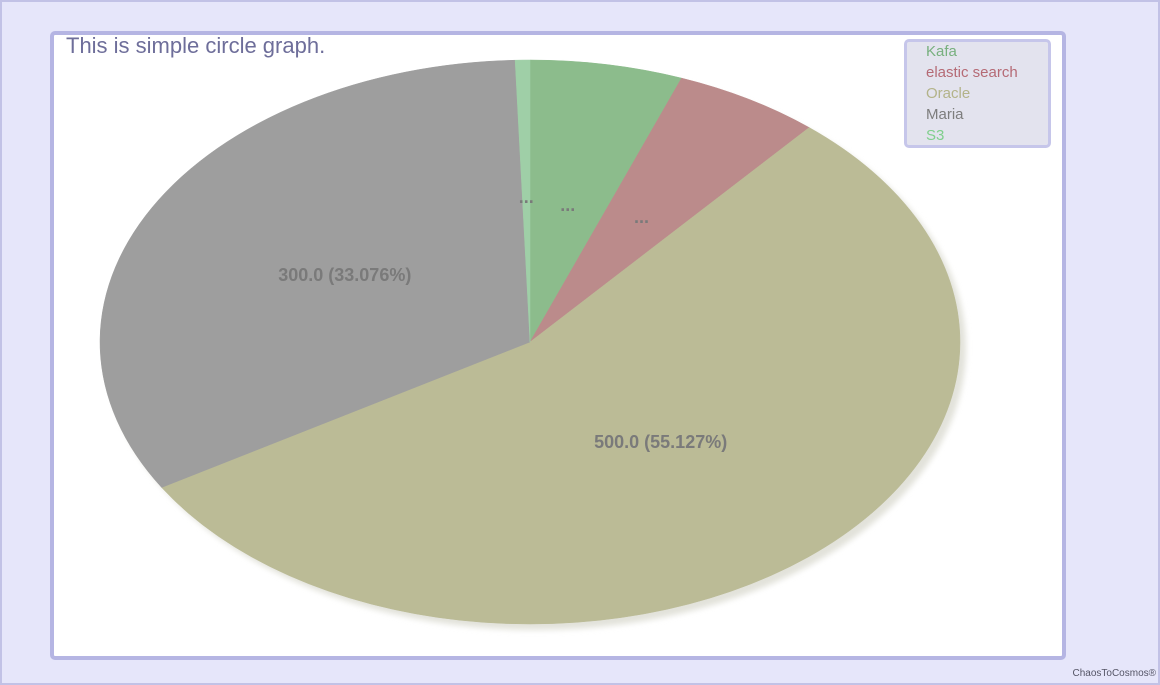 The height and width of the screenshot is (685, 1160). What do you see at coordinates (972, 72) in the screenshot?
I see `legend-item-elastic: elastic search` at bounding box center [972, 72].